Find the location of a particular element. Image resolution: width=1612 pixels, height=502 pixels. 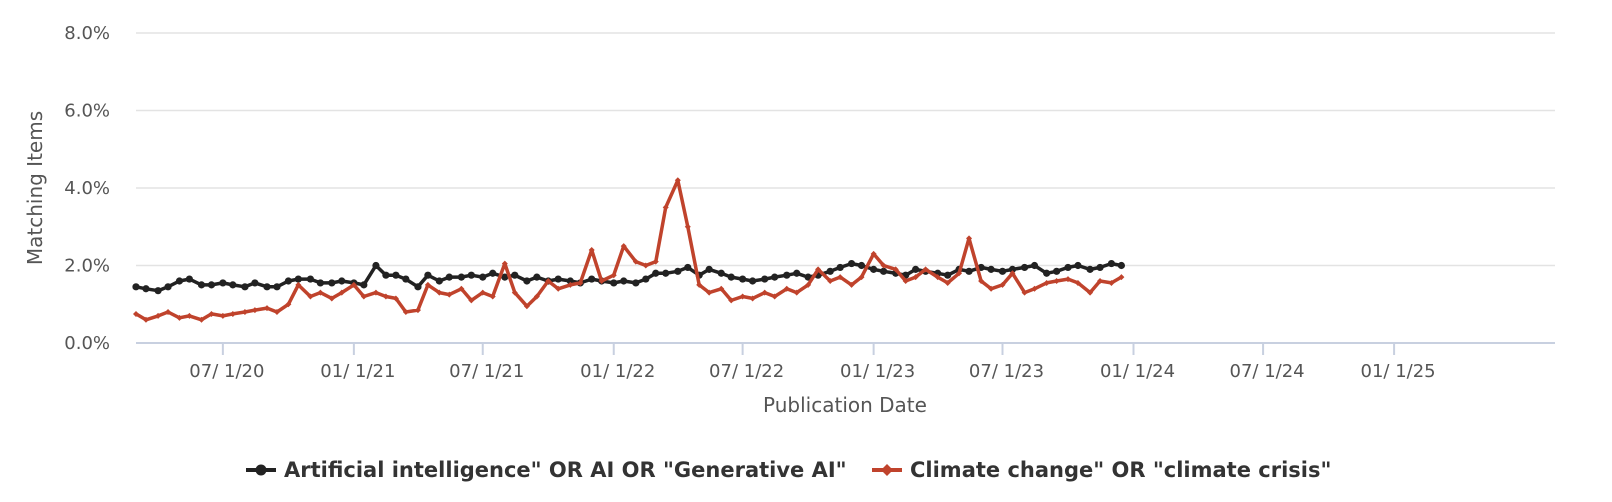

legend-item-climate: Climate change" OR "climate crisis" is located at coordinates (1101, 470).